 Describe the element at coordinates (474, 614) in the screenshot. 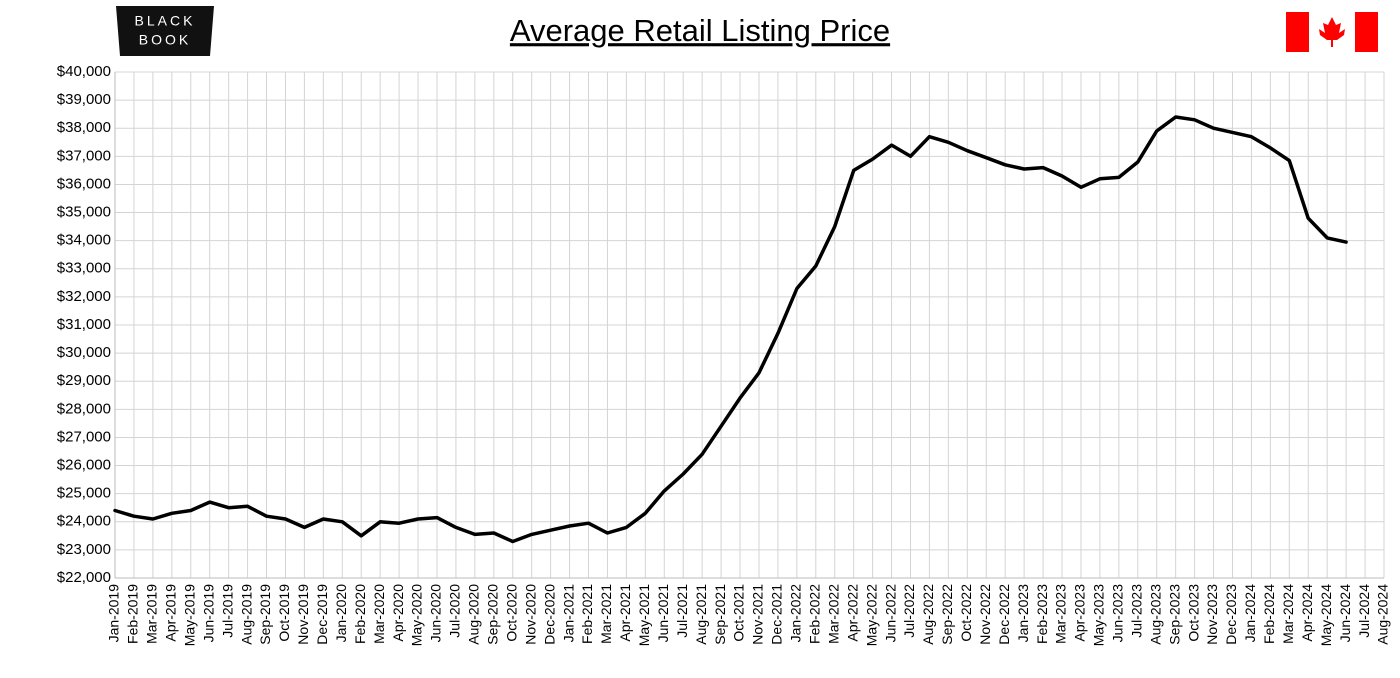

I see `x-tick-label: Aug-2020` at that location.